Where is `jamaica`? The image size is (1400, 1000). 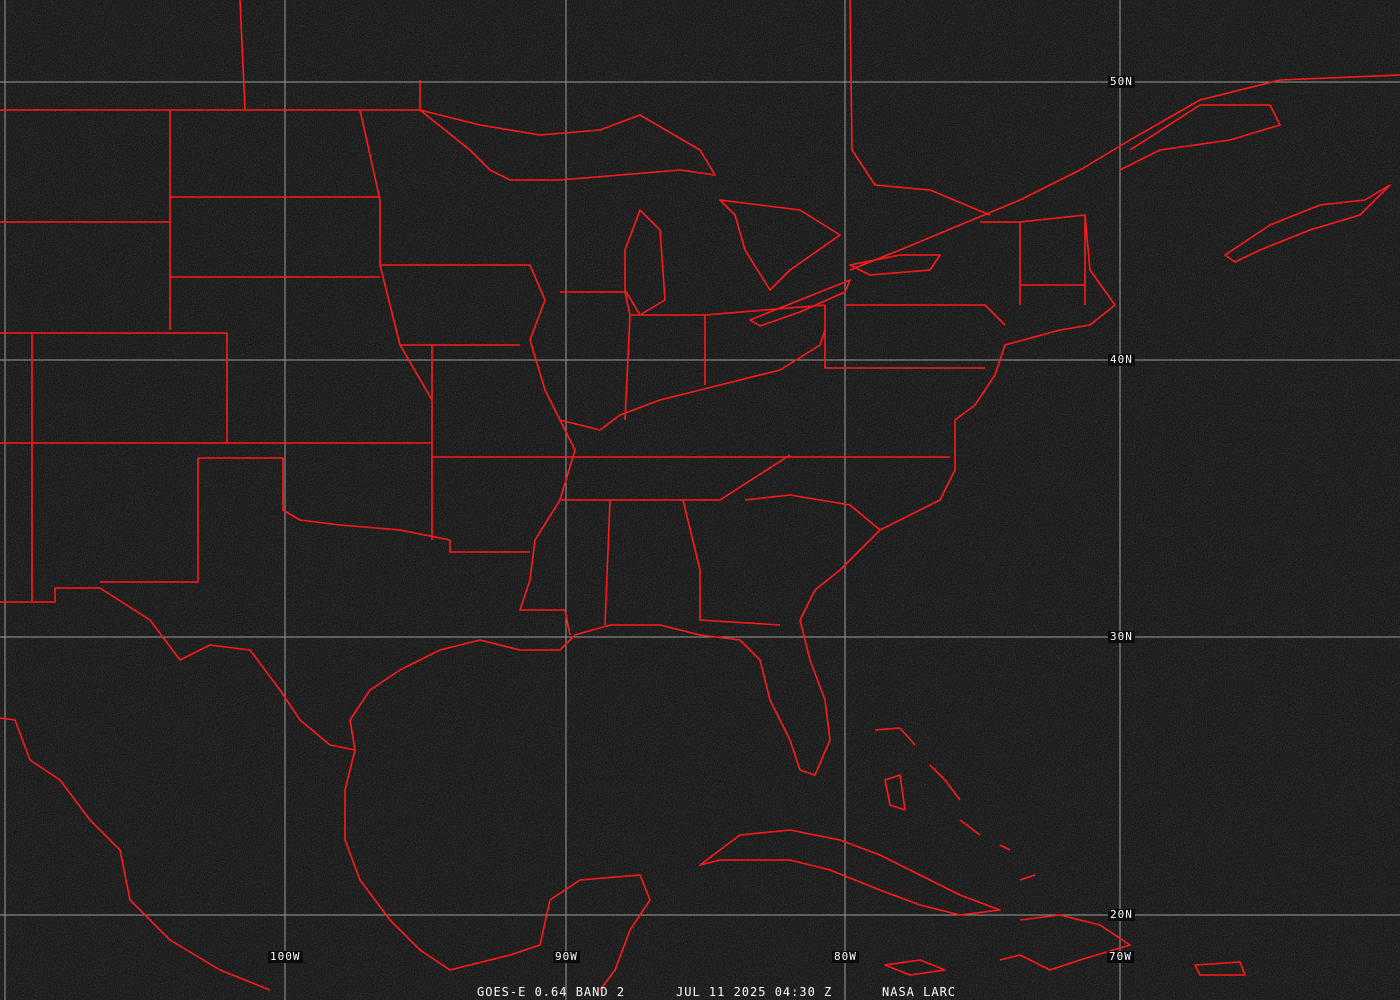
jamaica is located at coordinates (915, 967).